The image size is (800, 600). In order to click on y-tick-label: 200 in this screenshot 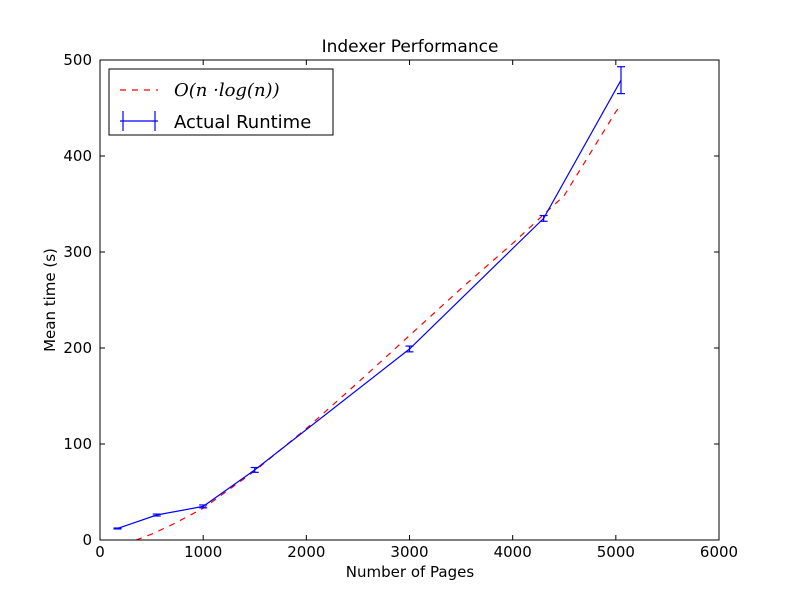, I will do `click(77, 348)`.